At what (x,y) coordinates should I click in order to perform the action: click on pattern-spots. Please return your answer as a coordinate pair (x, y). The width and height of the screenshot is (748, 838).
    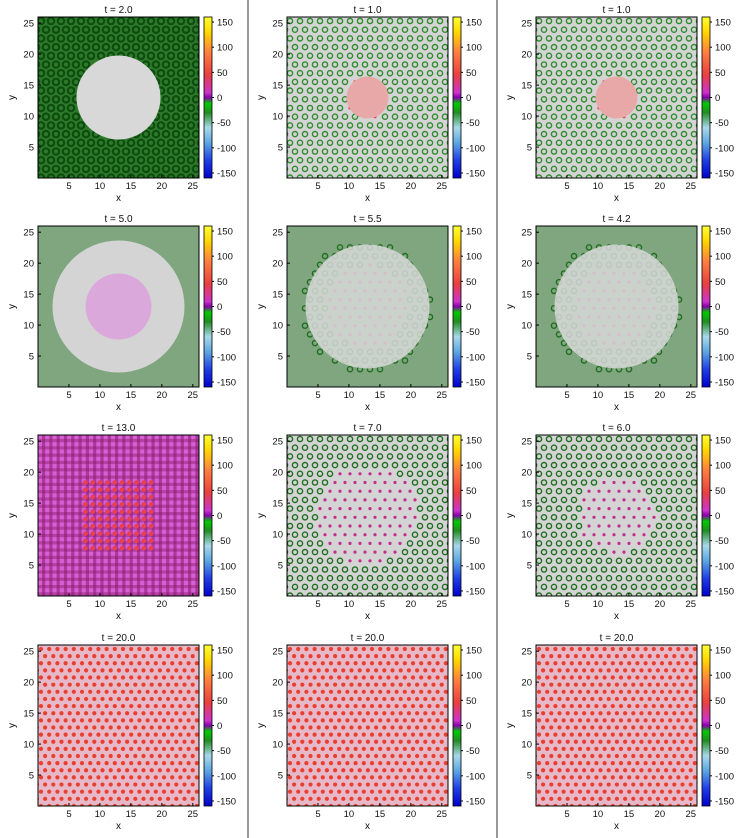
    Looking at the image, I should click on (367, 515).